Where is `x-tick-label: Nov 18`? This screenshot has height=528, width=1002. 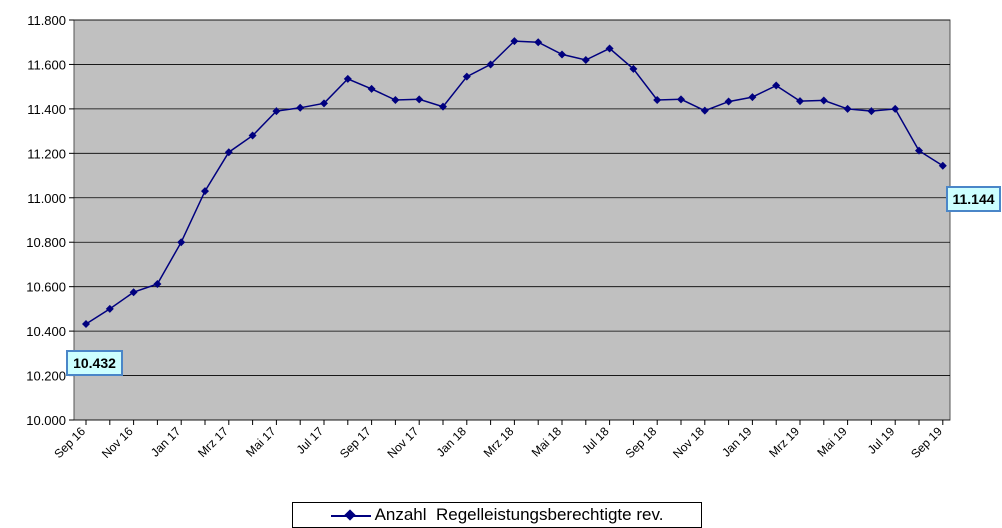
x-tick-label: Nov 18 is located at coordinates (688, 442).